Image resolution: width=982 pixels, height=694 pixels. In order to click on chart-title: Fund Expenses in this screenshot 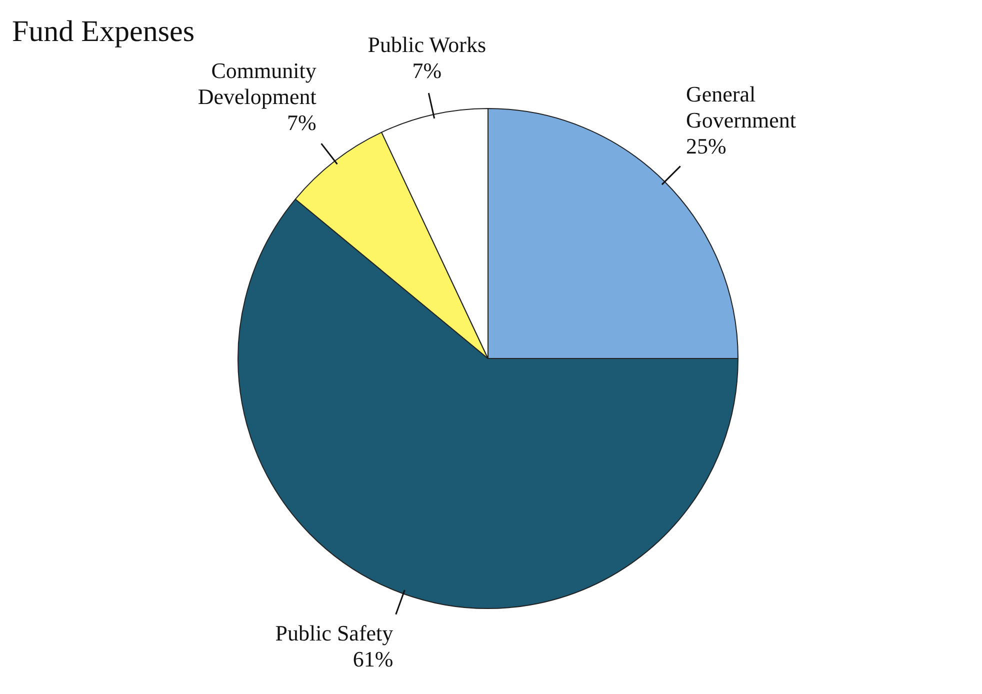, I will do `click(103, 31)`.